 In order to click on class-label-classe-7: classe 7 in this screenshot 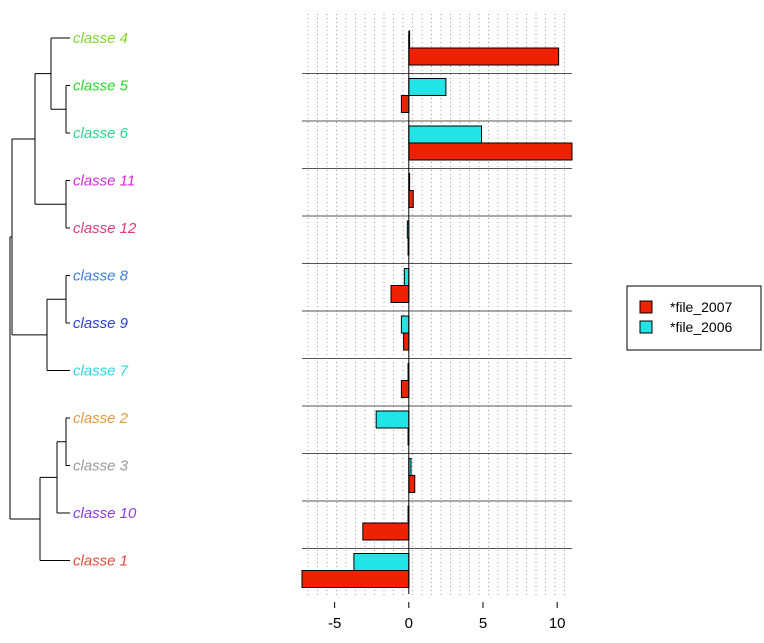, I will do `click(101, 371)`.